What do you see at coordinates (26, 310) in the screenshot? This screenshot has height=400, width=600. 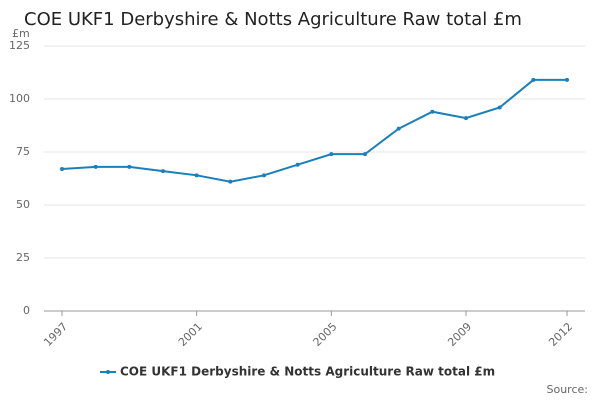 I see `y-tick-label: 0` at bounding box center [26, 310].